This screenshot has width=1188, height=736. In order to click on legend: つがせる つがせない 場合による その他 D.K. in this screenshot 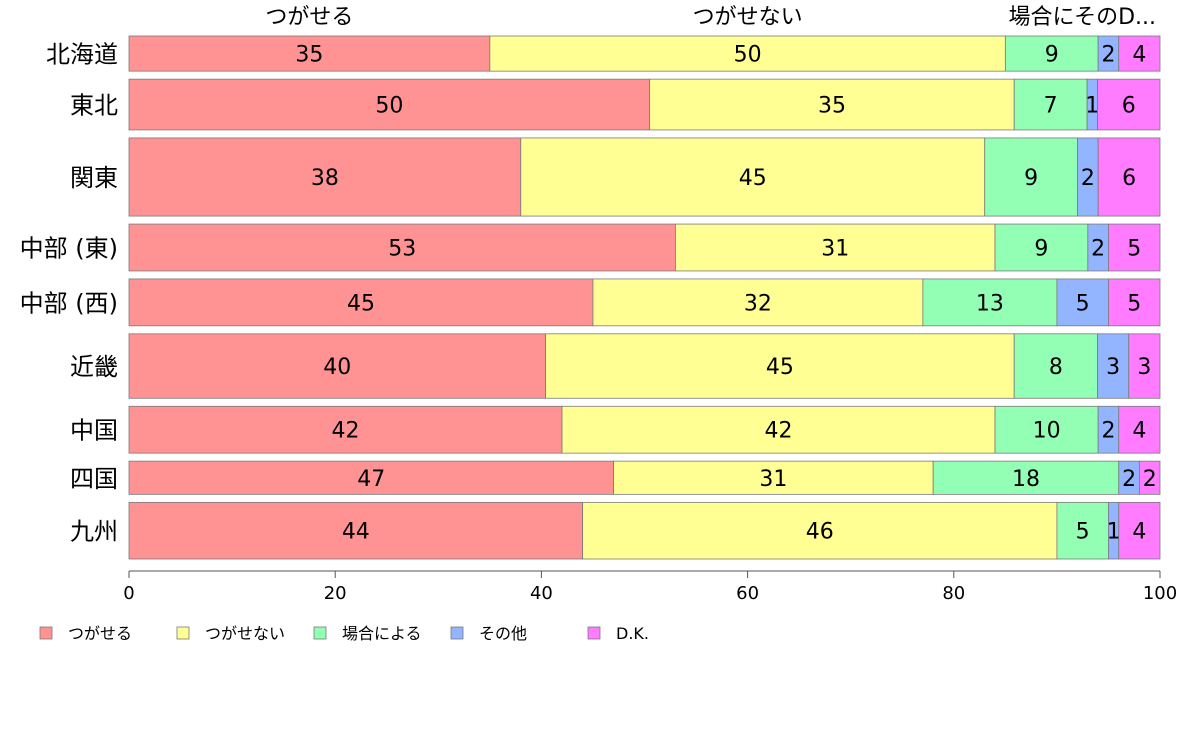, I will do `click(344, 633)`.